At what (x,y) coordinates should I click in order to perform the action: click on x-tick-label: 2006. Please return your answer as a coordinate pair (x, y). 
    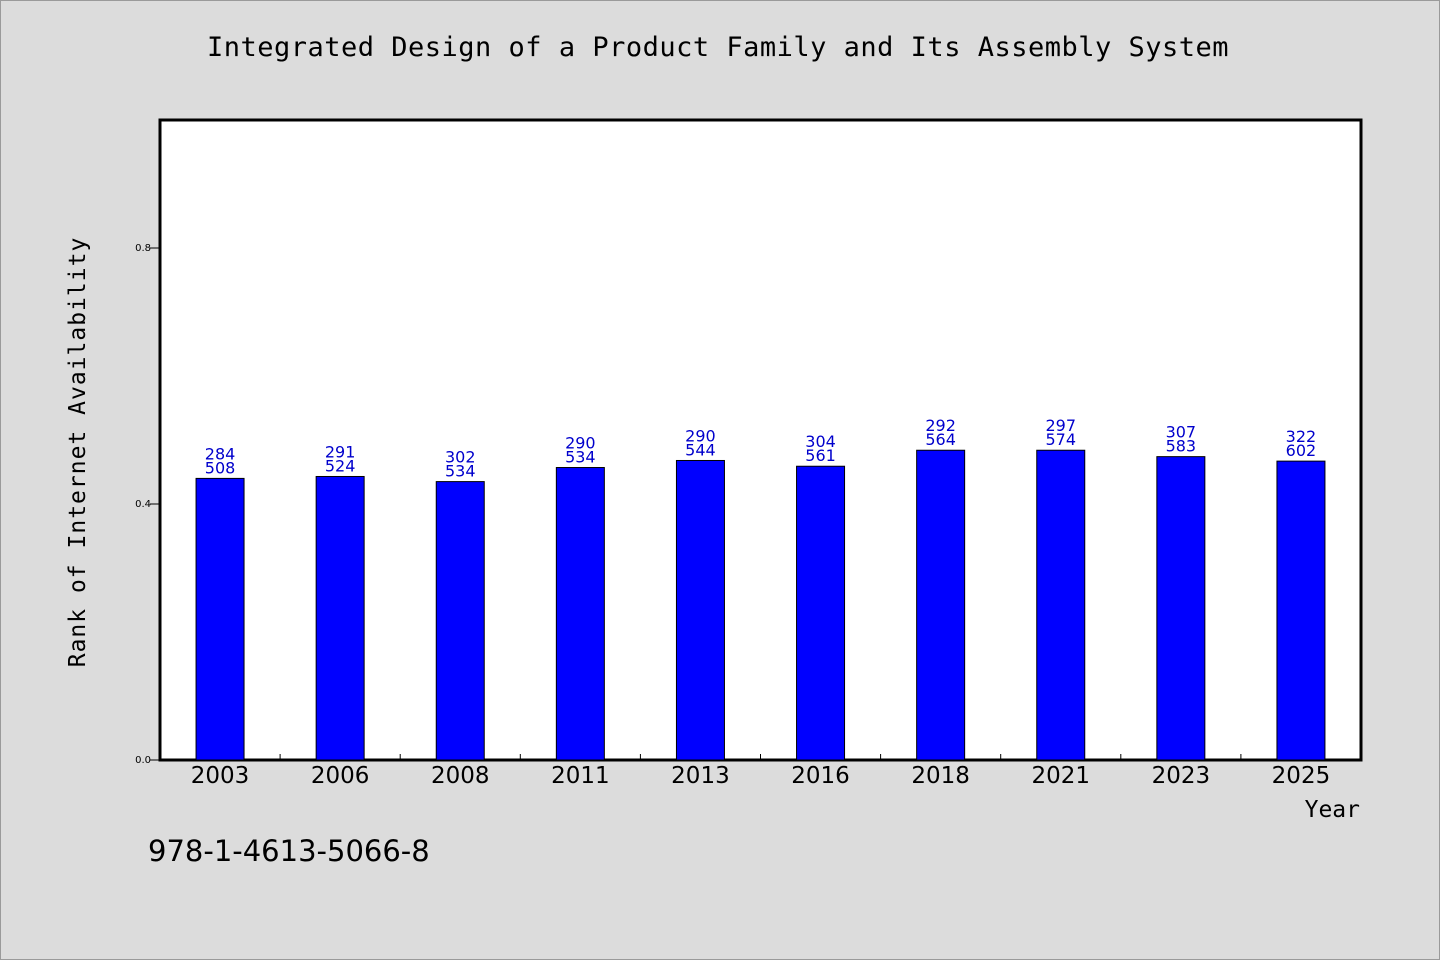
    Looking at the image, I should click on (340, 776).